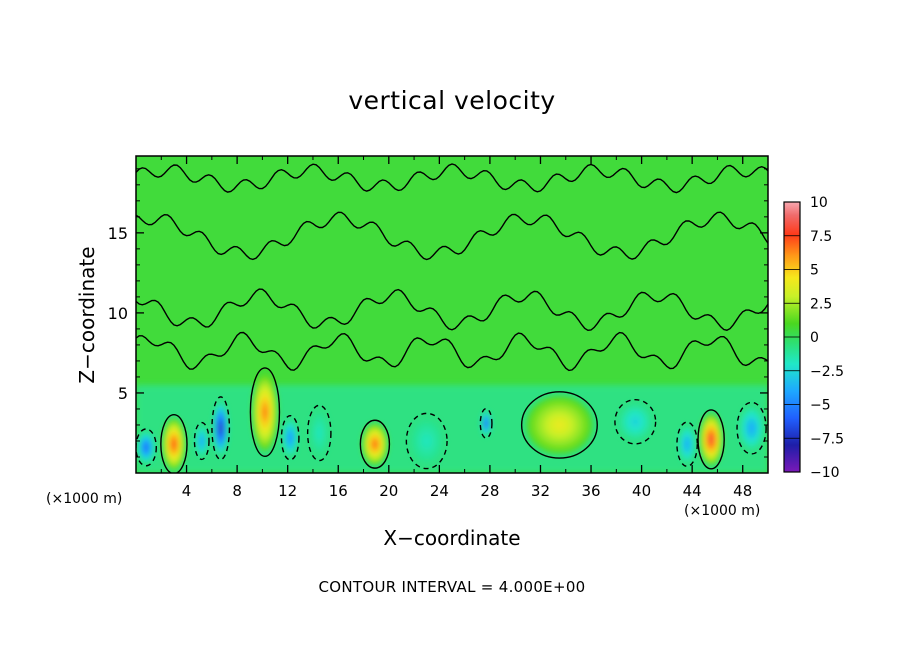  Describe the element at coordinates (820, 406) in the screenshot. I see `colorbar-tick-label: −5` at that location.